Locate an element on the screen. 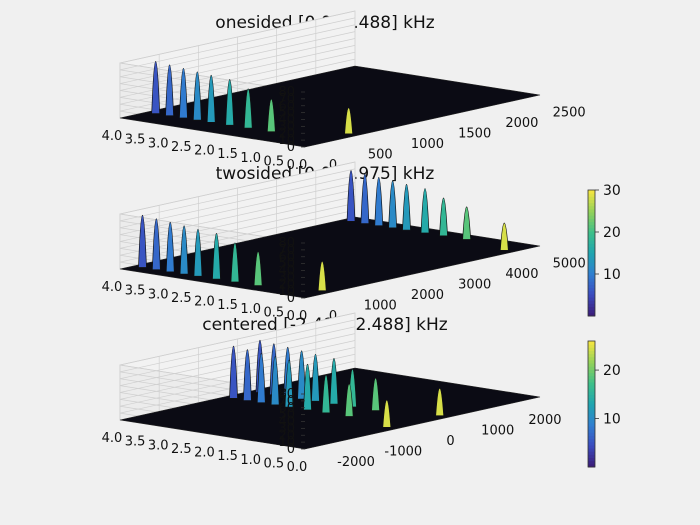  y-tick-label: 1.5 is located at coordinates (227, 154).